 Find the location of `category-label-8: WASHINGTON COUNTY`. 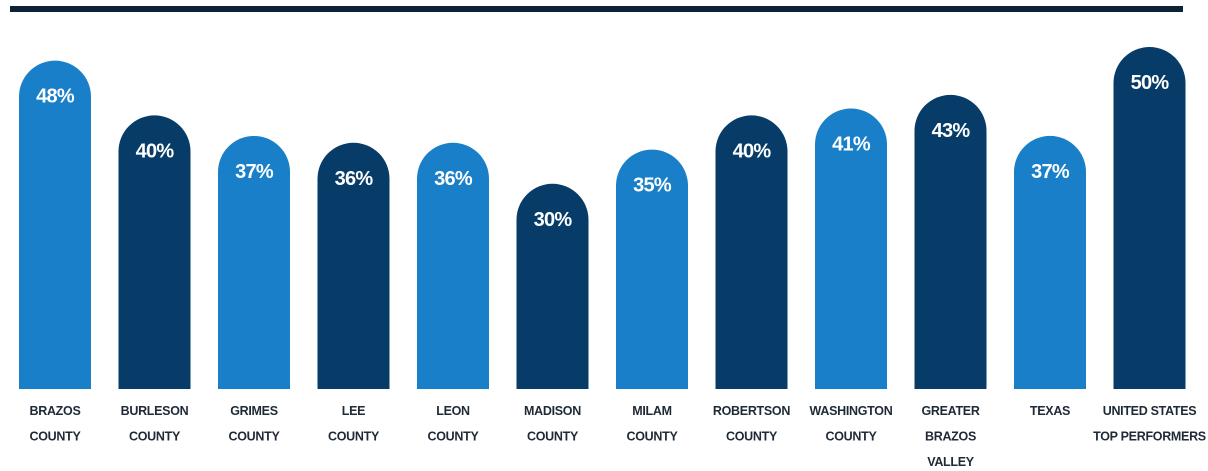

category-label-8: WASHINGTON COUNTY is located at coordinates (851, 424).